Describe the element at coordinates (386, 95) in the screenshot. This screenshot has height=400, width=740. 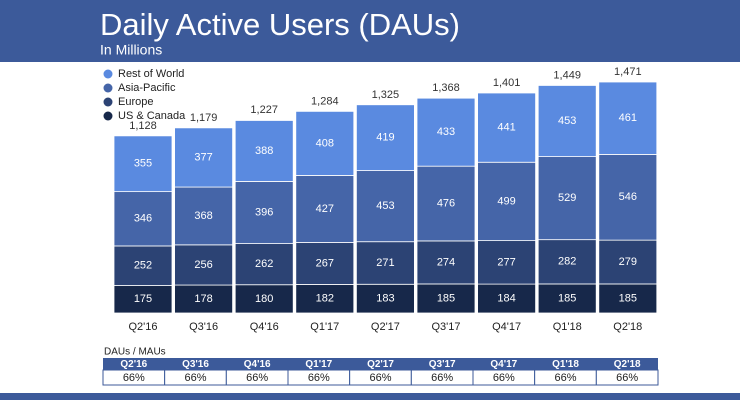
I see `total-label: 1,325` at that location.